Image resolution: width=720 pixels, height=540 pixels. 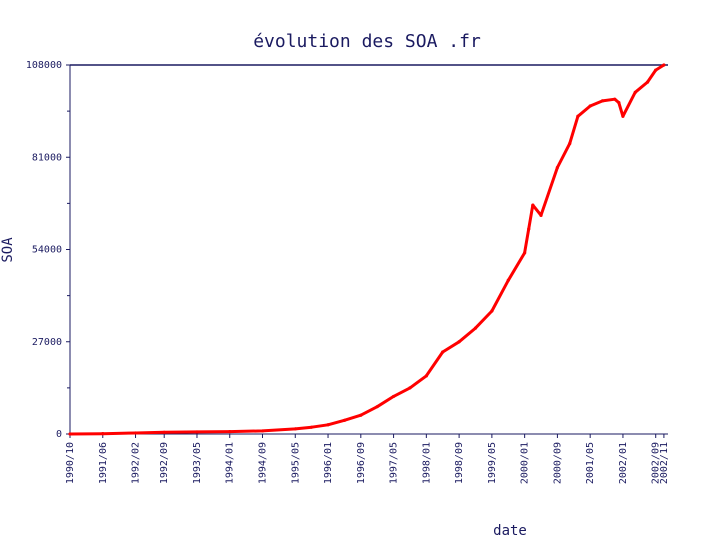 I want to click on x-tick-label: 1996/09, so click(x=361, y=463).